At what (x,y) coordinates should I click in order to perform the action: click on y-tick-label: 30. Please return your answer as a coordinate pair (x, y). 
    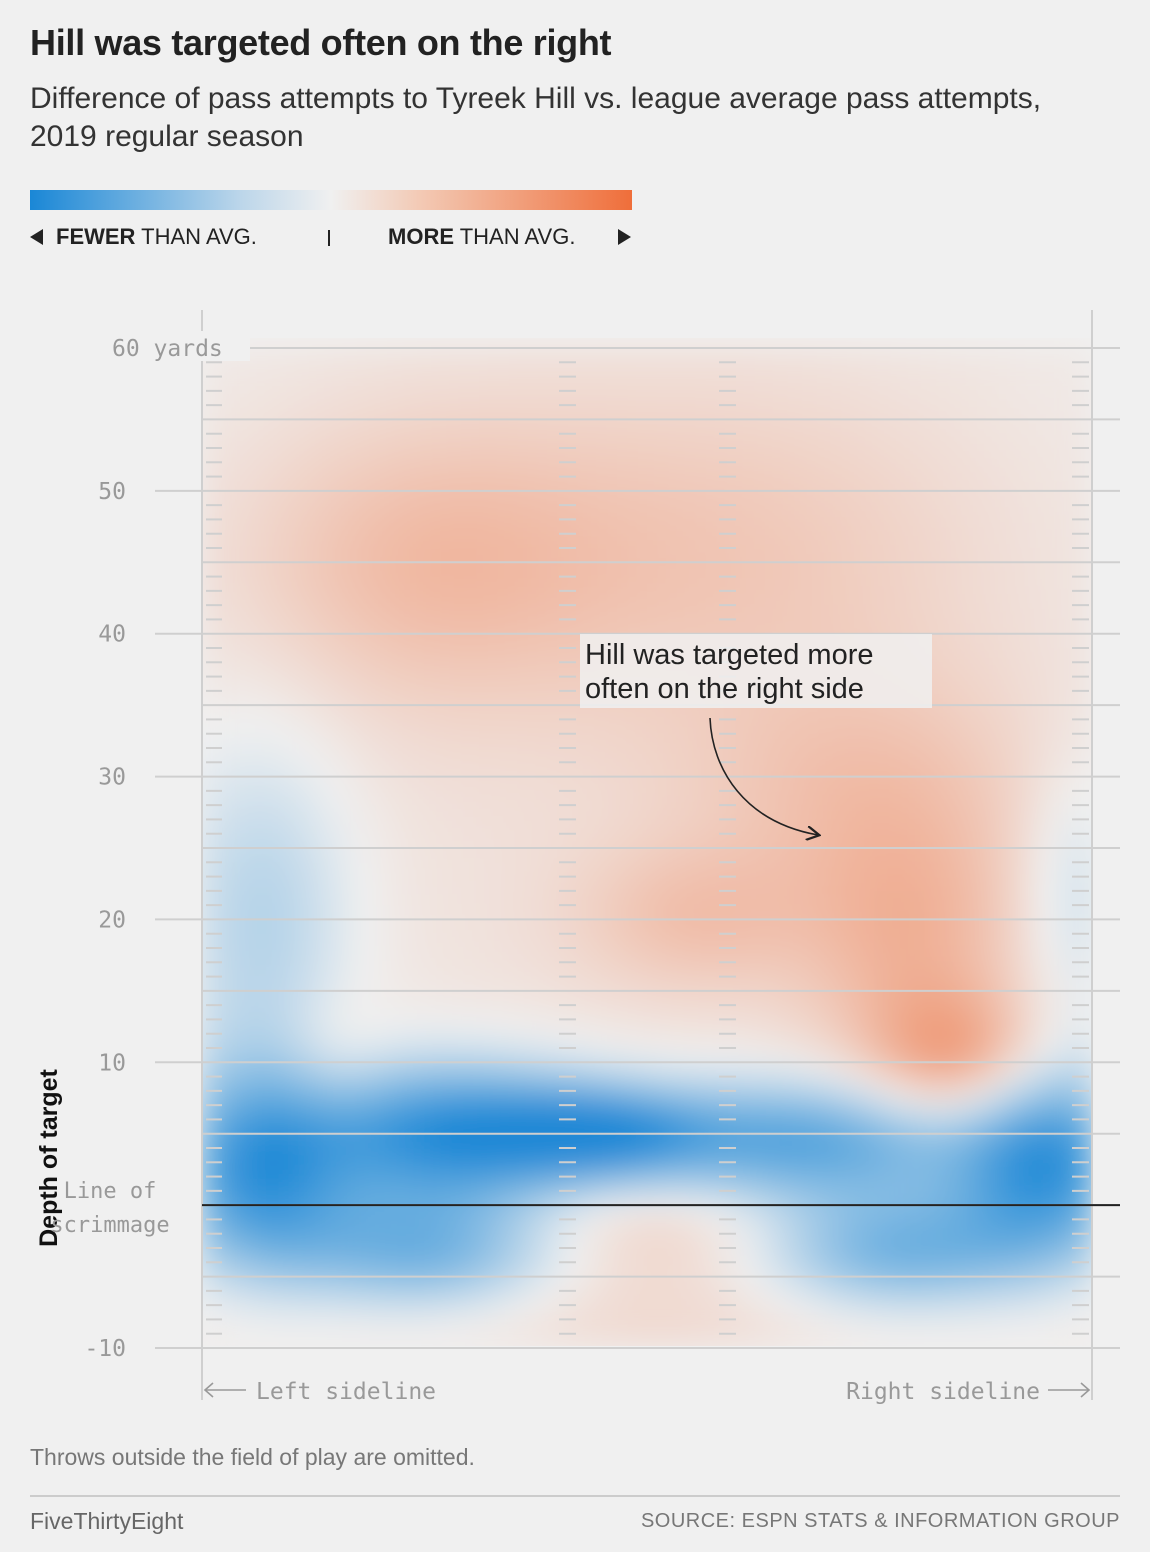
    Looking at the image, I should click on (112, 778).